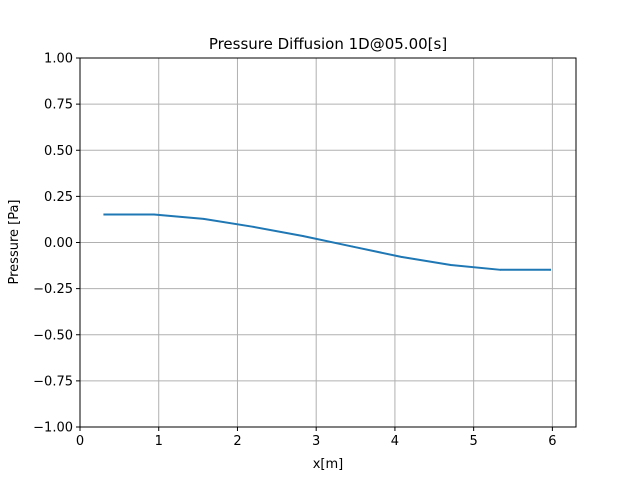  I want to click on y-tick-label: 1.00, so click(58, 59).